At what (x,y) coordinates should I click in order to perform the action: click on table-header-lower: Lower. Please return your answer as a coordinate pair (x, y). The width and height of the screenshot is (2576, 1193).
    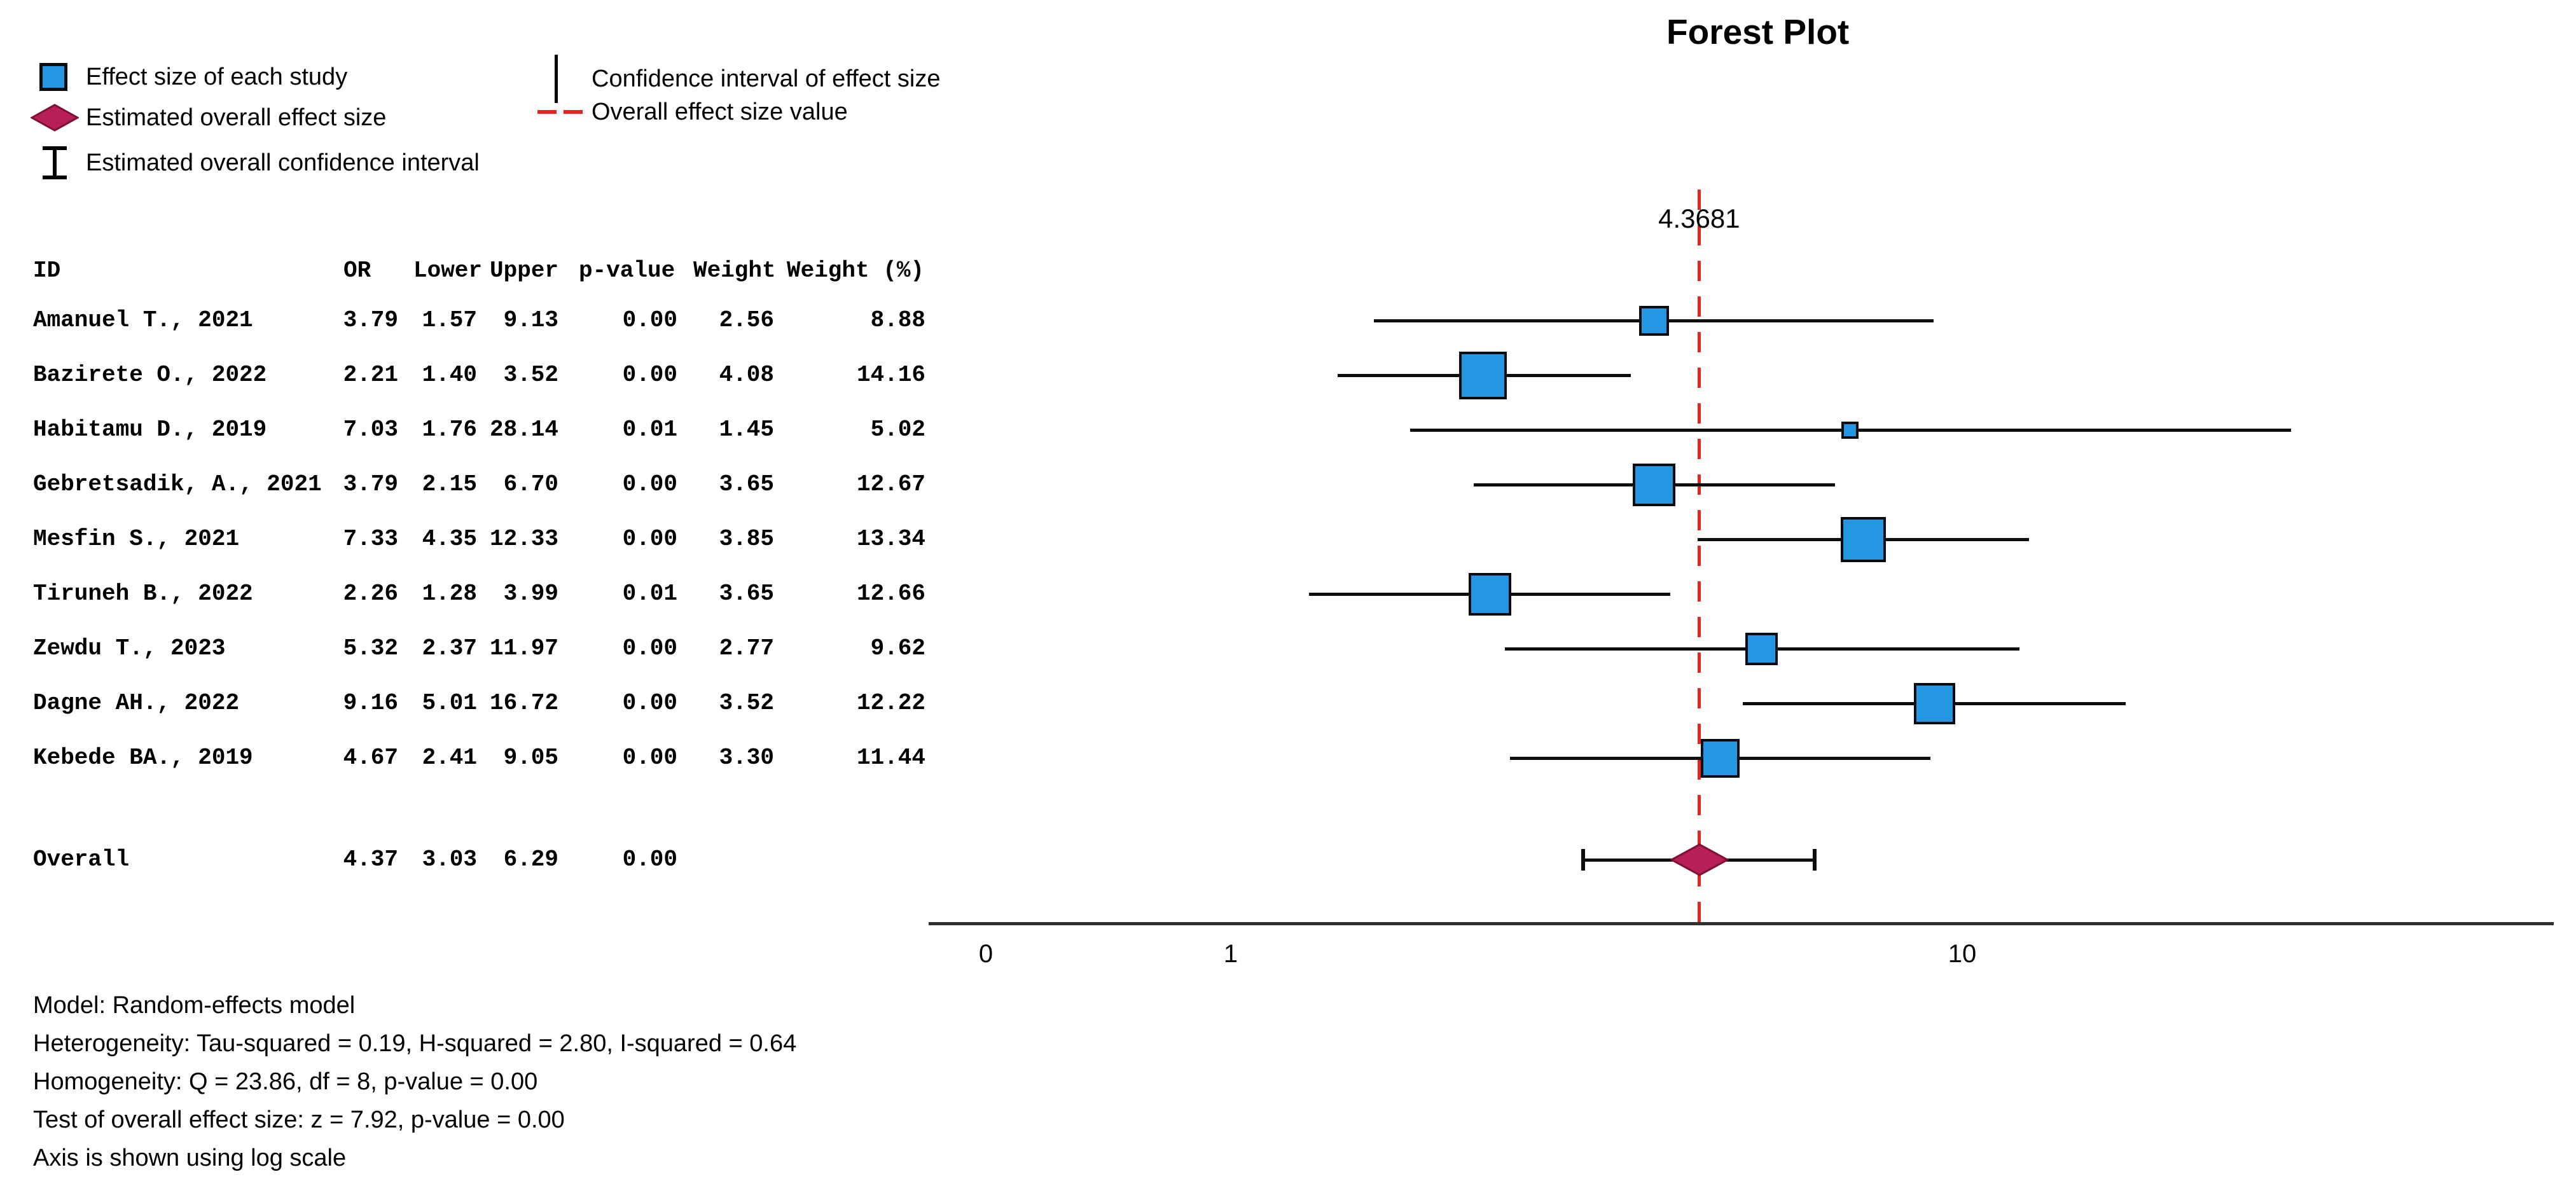
    Looking at the image, I should click on (448, 271).